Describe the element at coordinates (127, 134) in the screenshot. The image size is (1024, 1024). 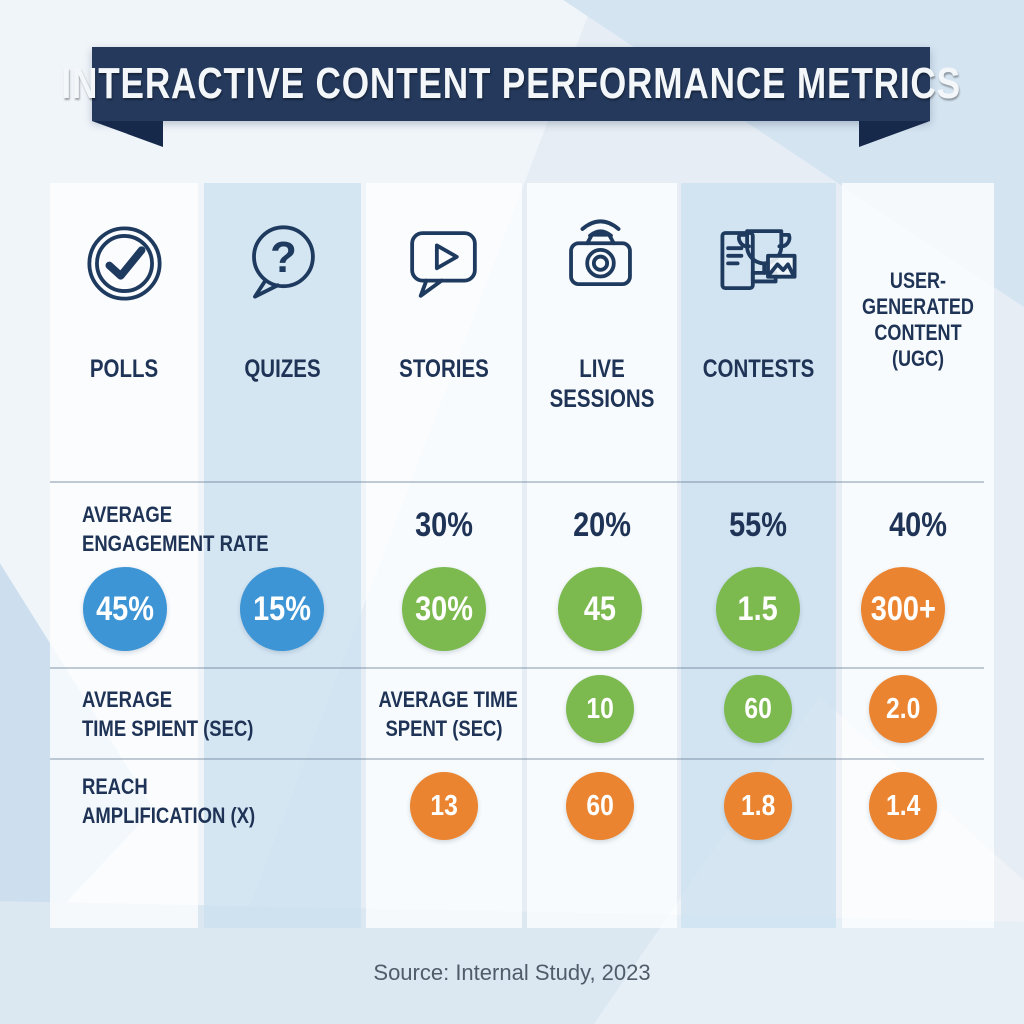
I see `banner-fold-left` at that location.